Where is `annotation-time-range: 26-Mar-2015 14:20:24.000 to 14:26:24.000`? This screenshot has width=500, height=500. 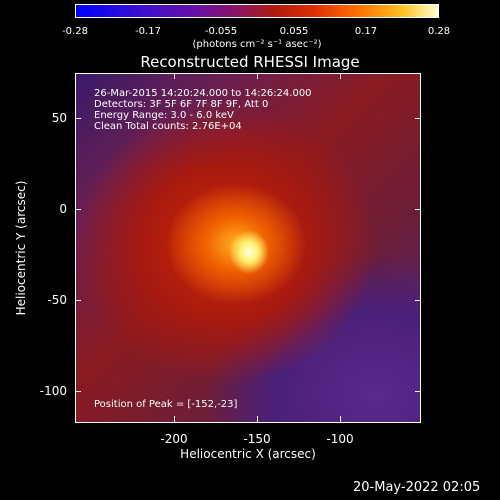 annotation-time-range: 26-Mar-2015 14:20:24.000 to 14:26:24.000 is located at coordinates (203, 93).